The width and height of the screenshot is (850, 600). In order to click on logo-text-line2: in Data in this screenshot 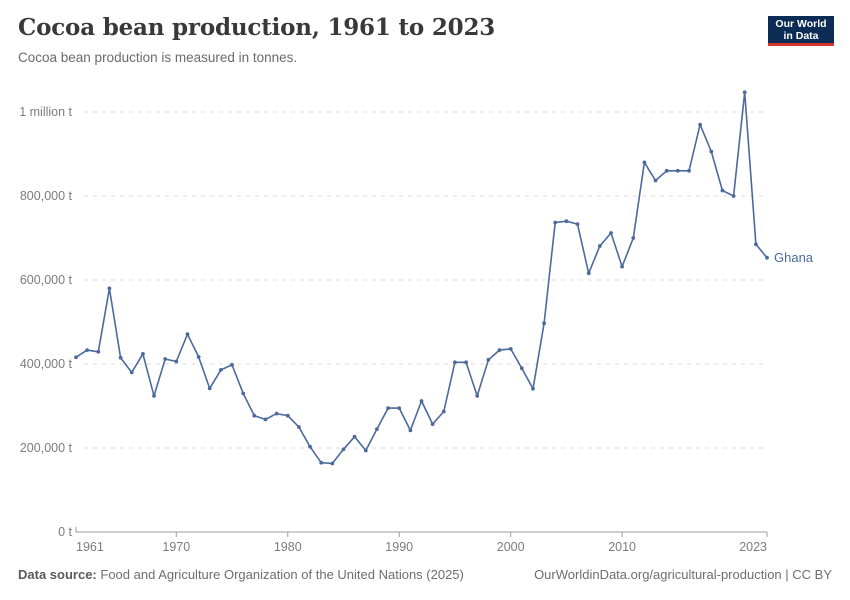, I will do `click(801, 35)`.